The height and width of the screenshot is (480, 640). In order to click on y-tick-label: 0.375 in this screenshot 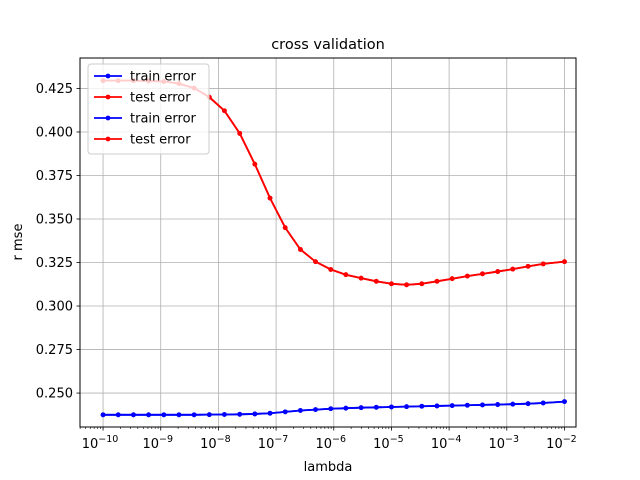, I will do `click(54, 176)`.